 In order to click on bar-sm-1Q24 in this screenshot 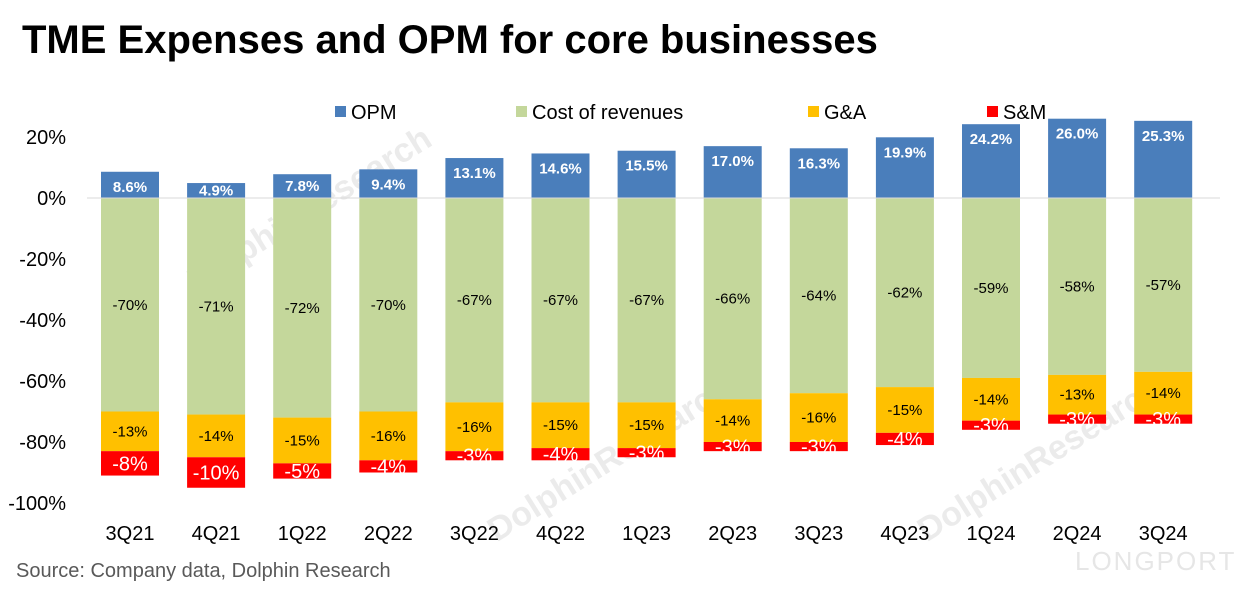, I will do `click(991, 425)`.